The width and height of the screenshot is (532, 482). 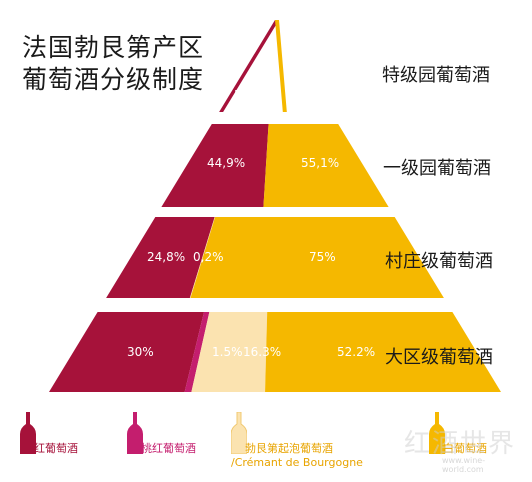 I want to click on data-label-tier2-series2: 0,2%, so click(x=208, y=257).